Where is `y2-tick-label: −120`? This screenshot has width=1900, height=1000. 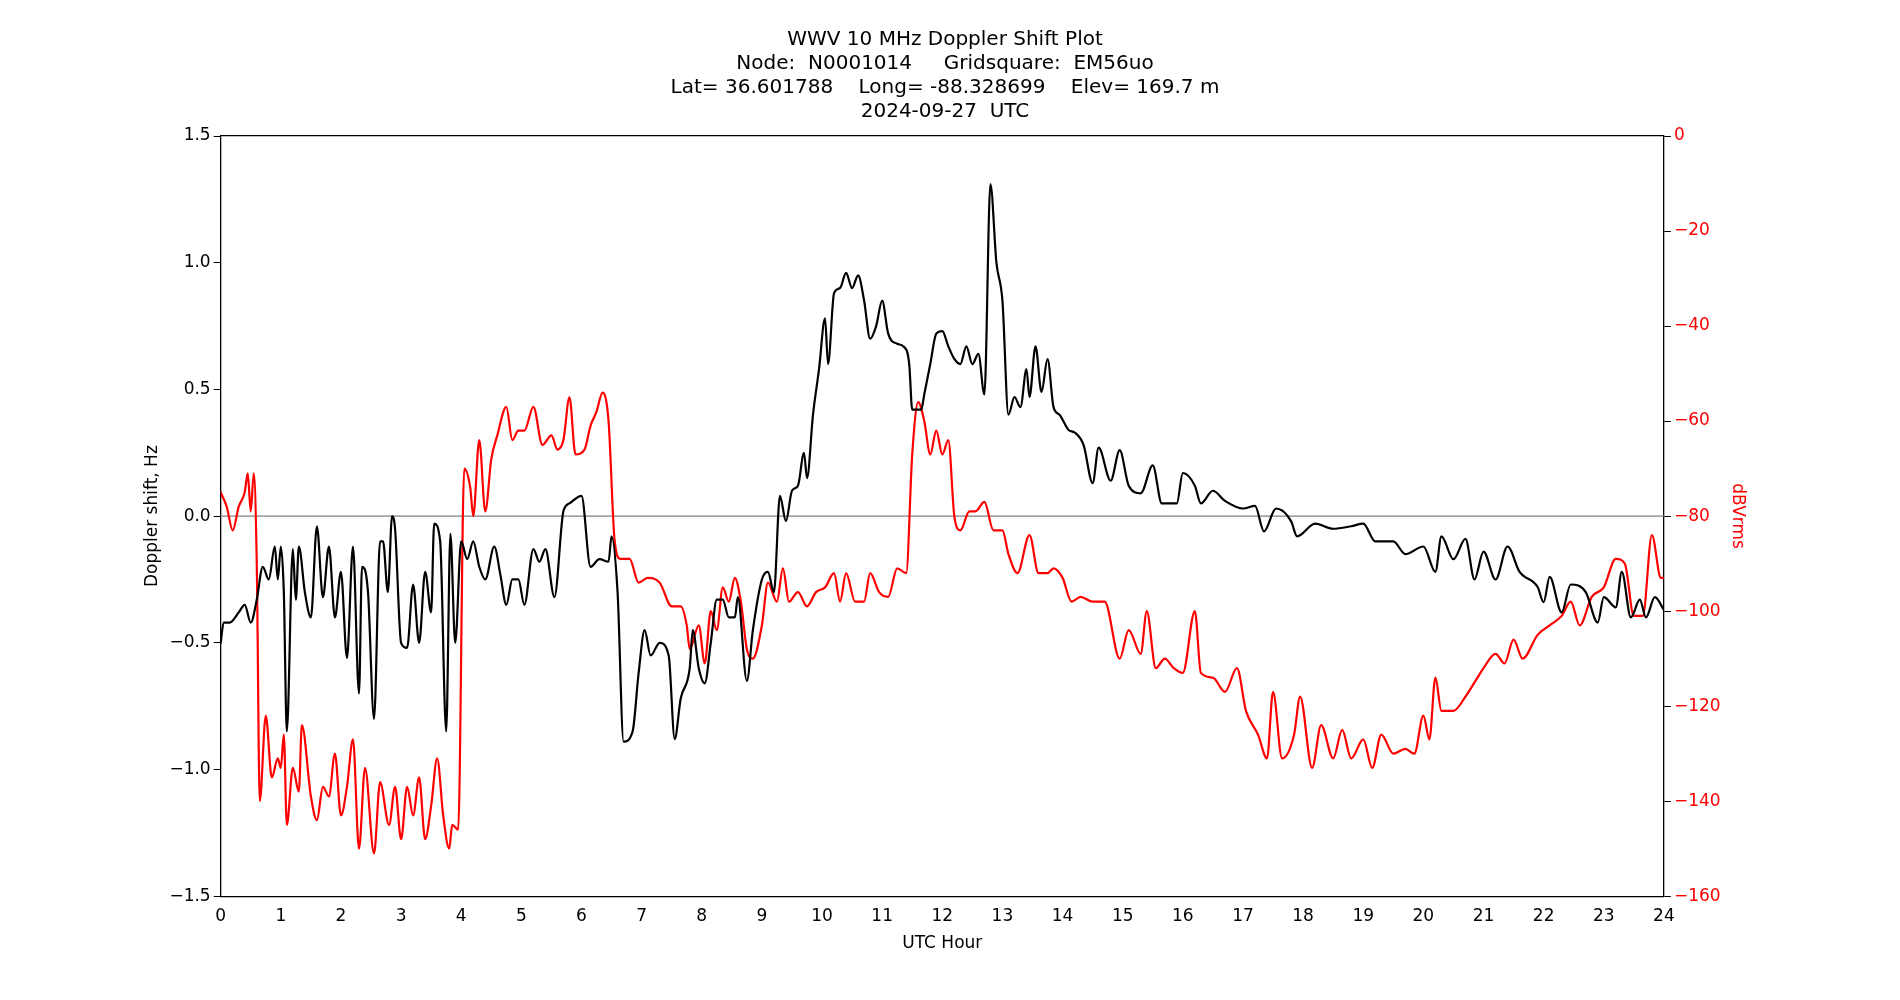 y2-tick-label: −120 is located at coordinates (1697, 704).